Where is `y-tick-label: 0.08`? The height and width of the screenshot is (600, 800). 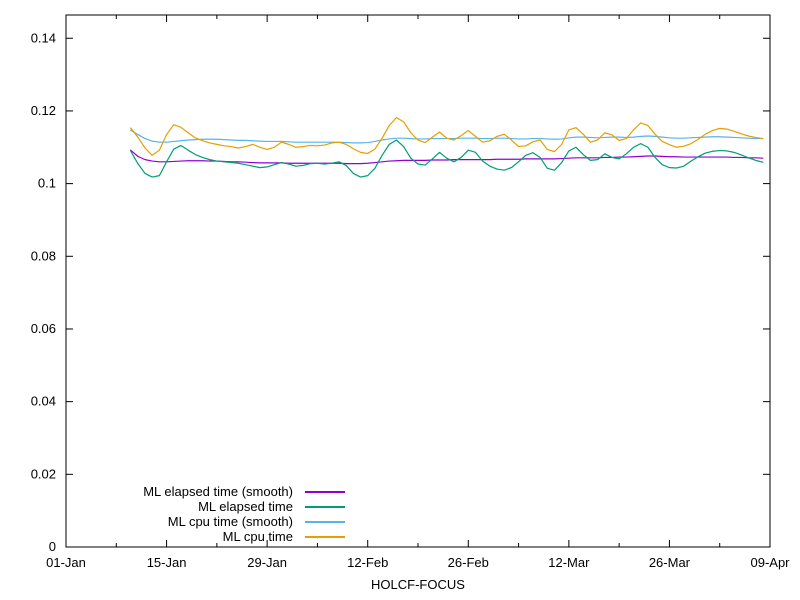
y-tick-label: 0.08 is located at coordinates (43, 255).